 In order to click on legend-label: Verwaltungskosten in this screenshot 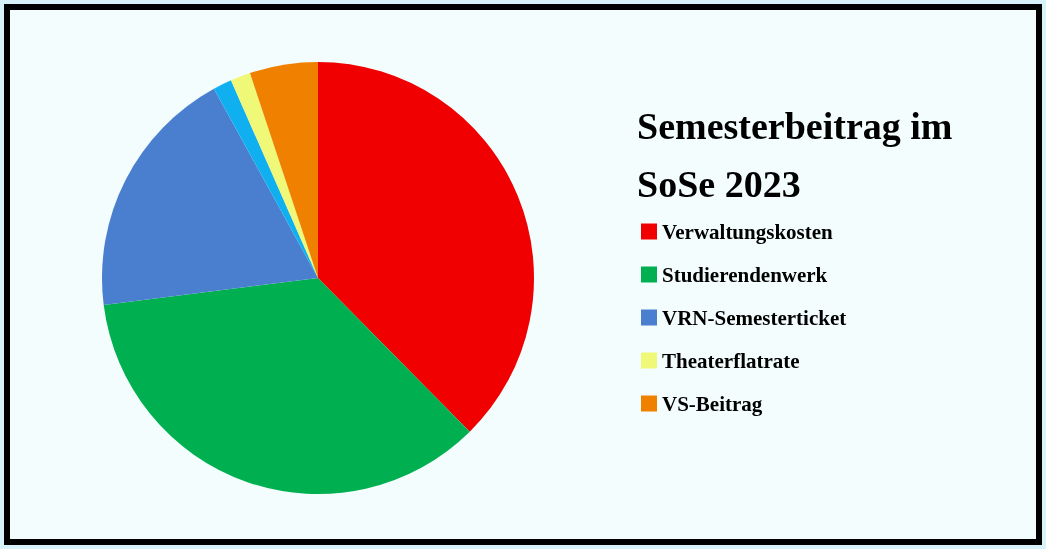, I will do `click(748, 231)`.